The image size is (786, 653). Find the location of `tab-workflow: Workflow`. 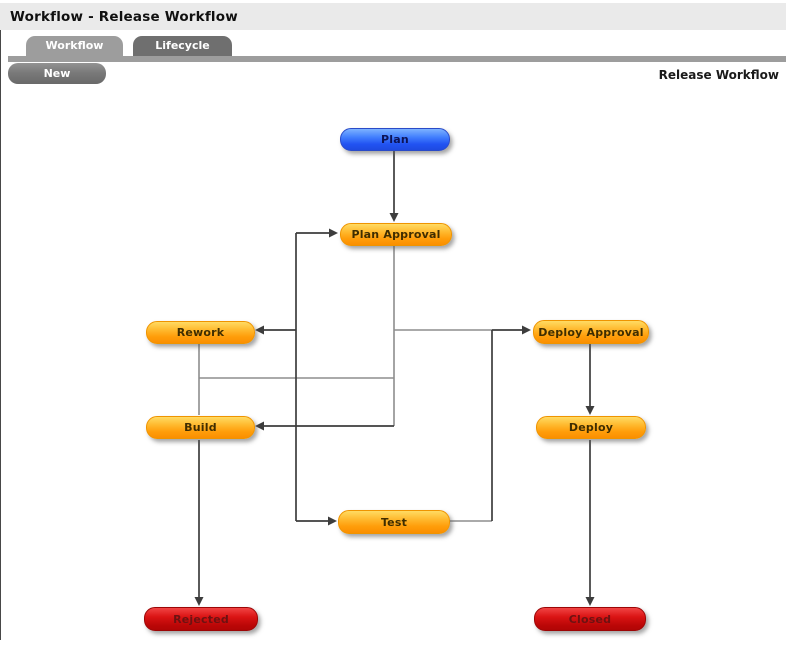

tab-workflow: Workflow is located at coordinates (74, 46).